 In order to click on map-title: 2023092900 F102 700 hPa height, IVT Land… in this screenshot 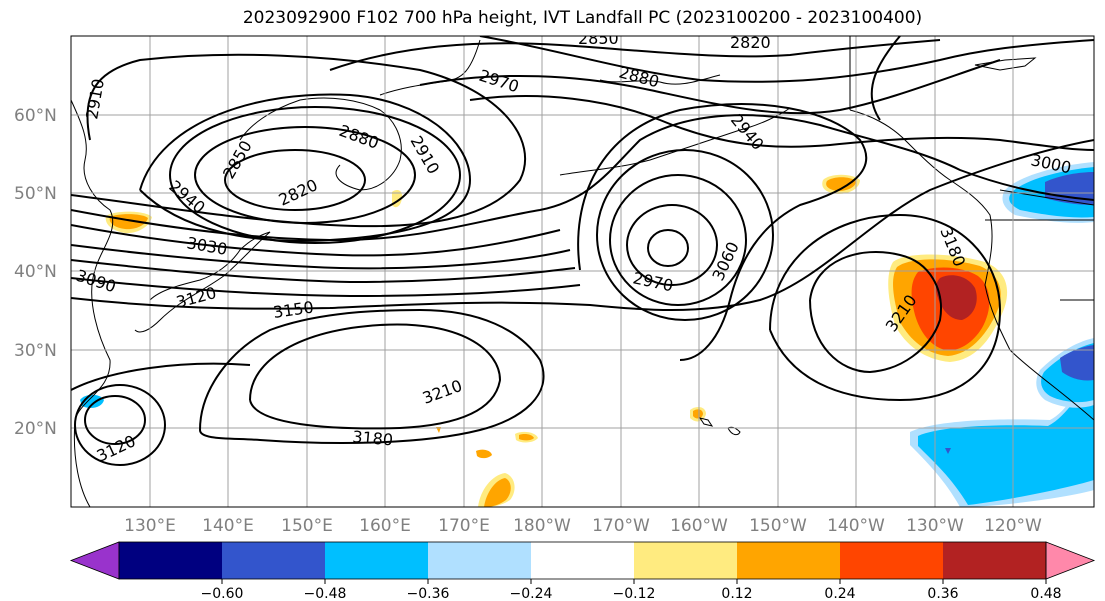, I will do `click(582, 18)`.